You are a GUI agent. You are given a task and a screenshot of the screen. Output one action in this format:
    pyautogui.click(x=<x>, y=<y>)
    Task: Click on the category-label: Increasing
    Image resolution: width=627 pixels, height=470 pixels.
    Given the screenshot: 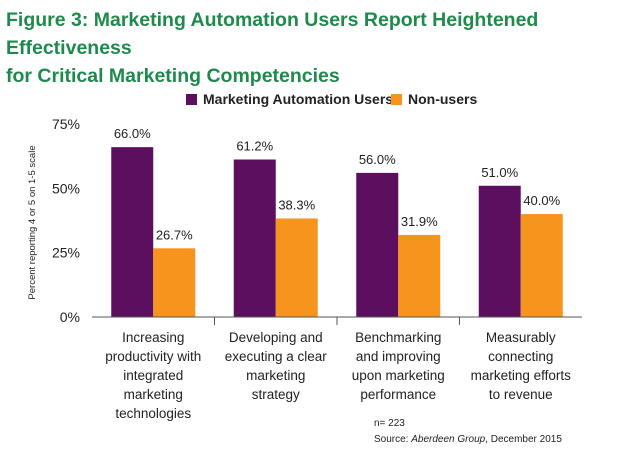 What is the action you would take?
    pyautogui.click(x=153, y=337)
    